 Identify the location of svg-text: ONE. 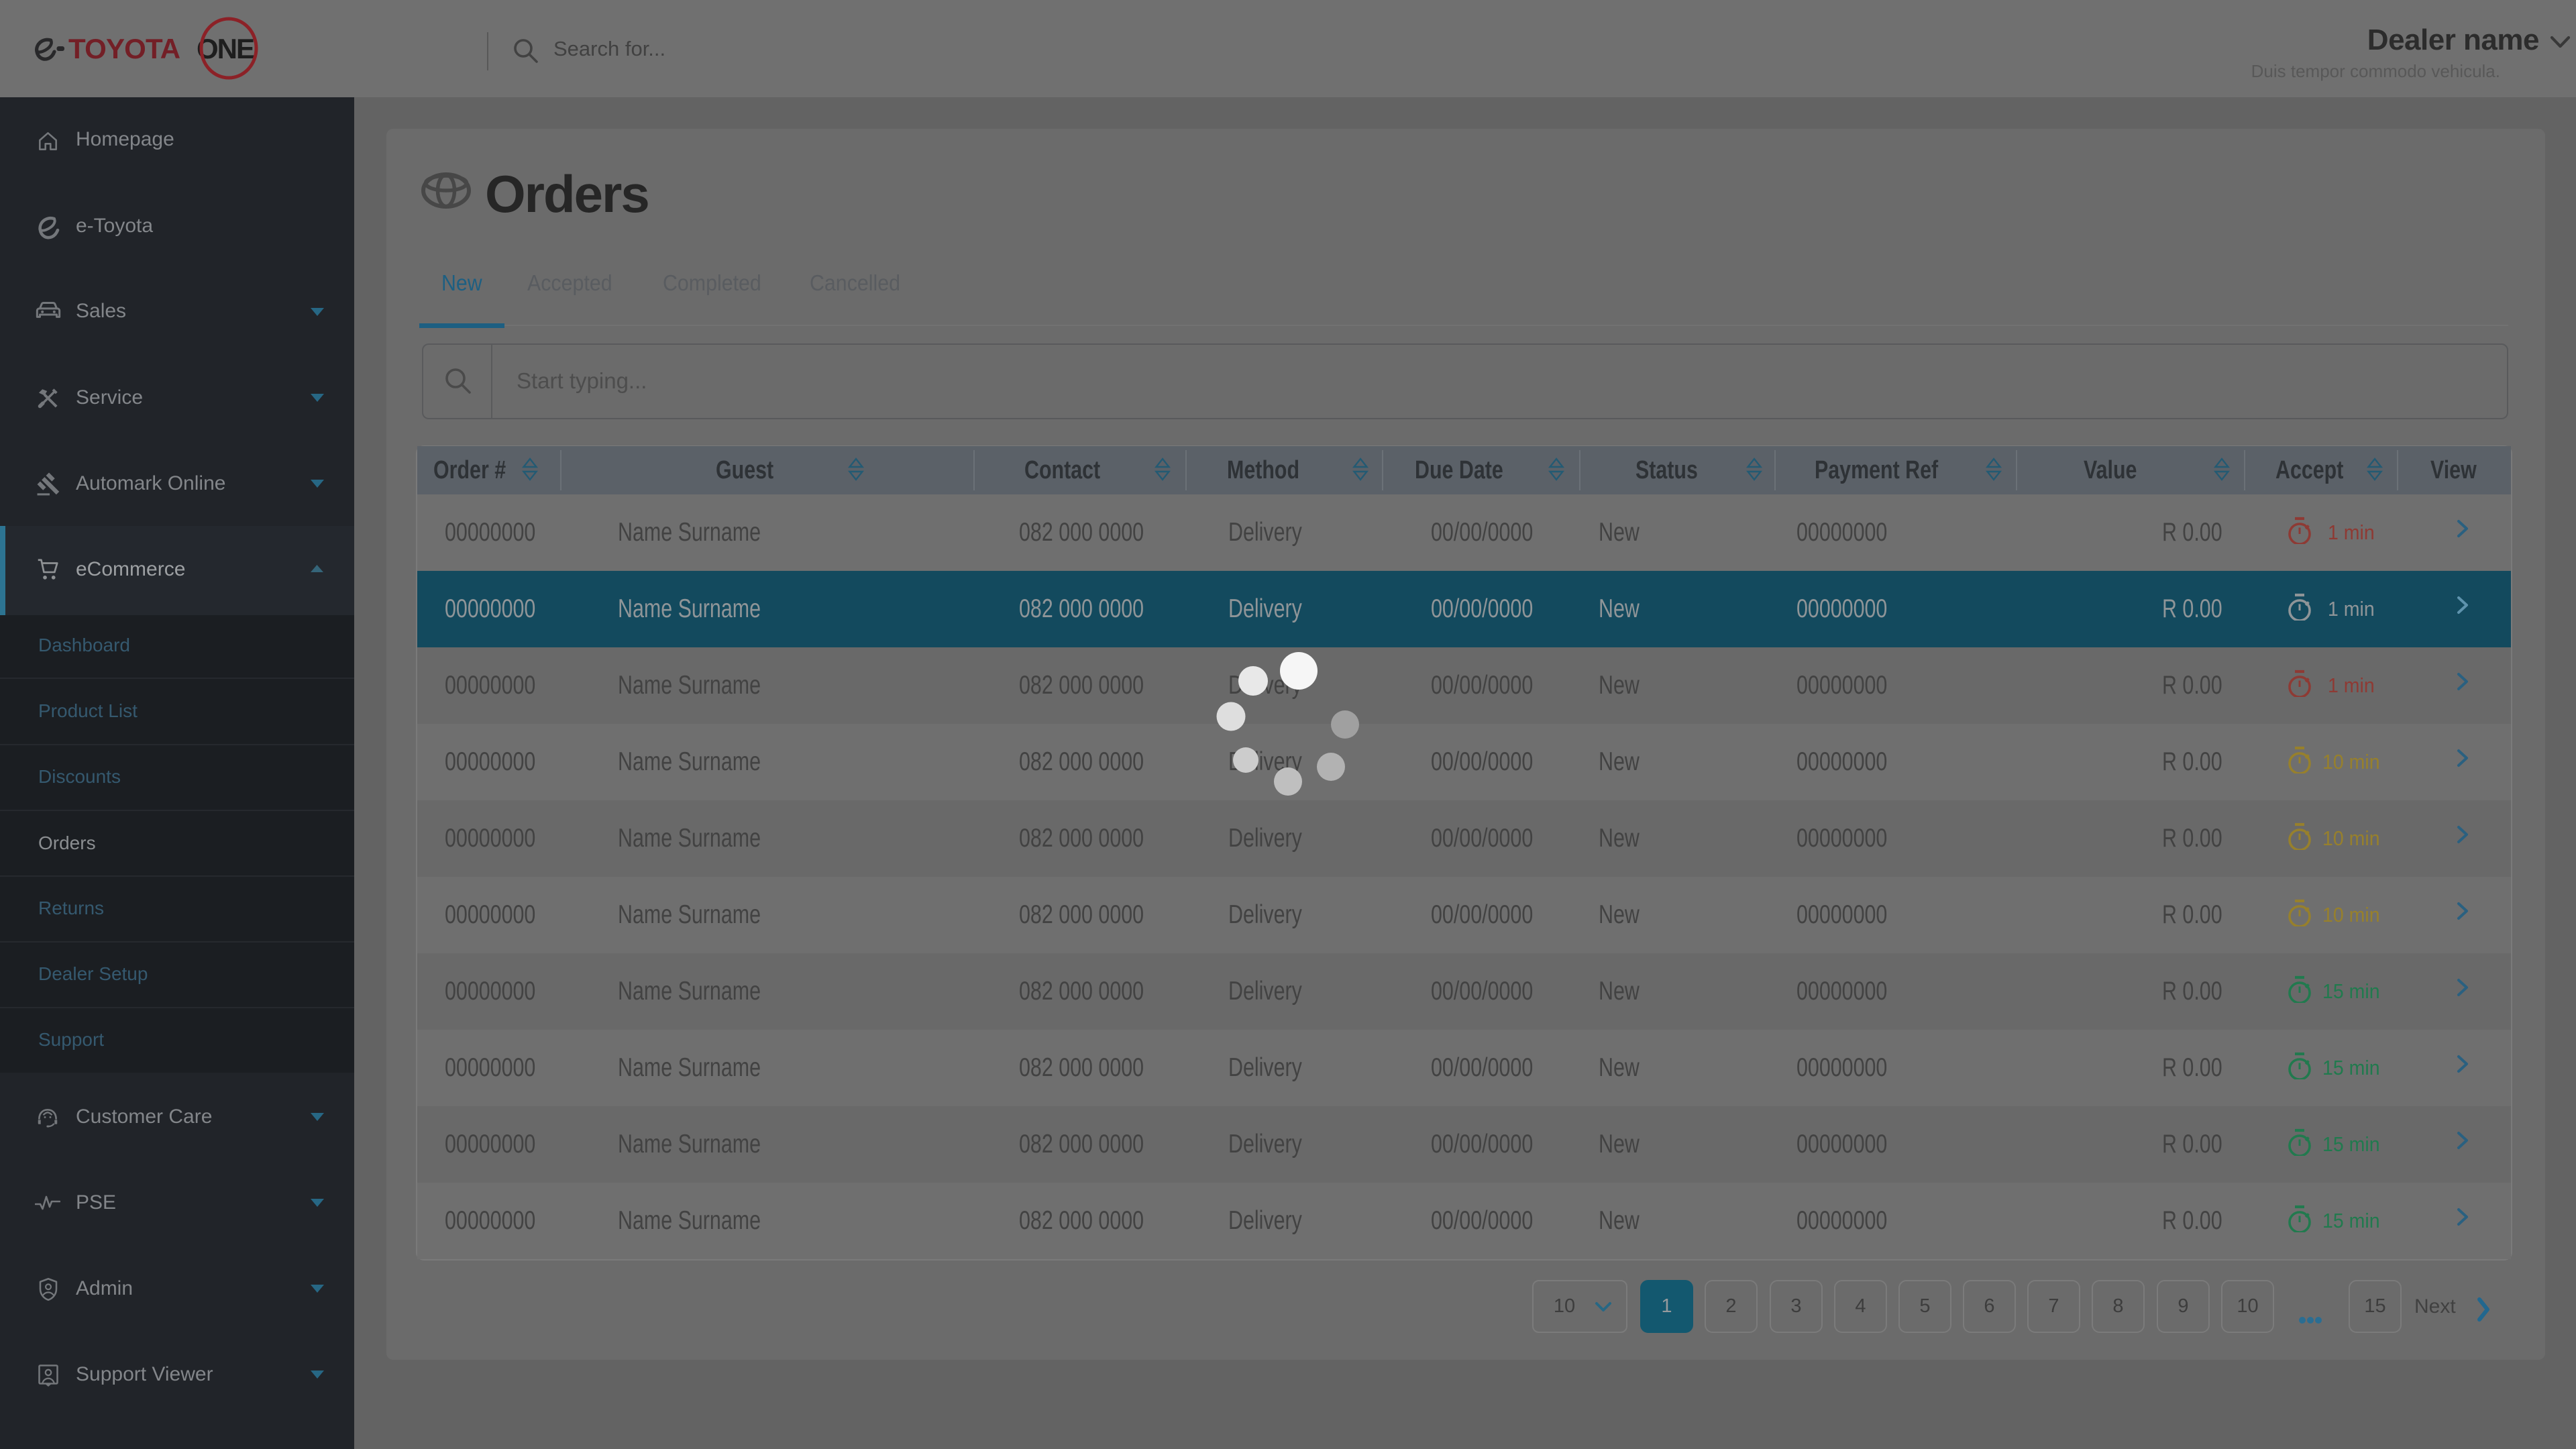
(225, 48).